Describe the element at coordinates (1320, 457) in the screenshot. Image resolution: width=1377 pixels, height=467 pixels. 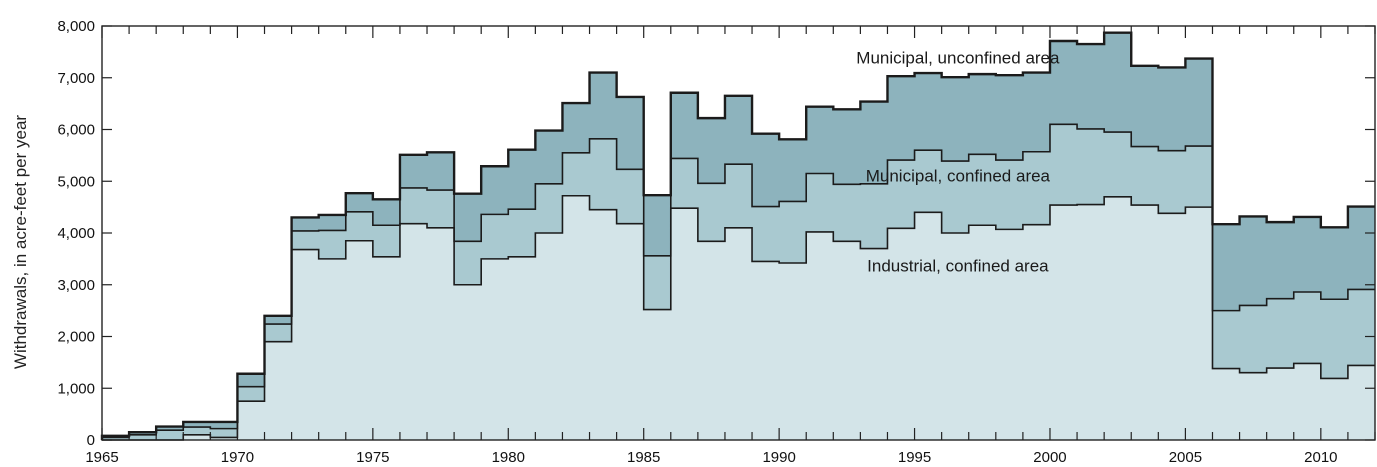
I see `x-tick-label: 2010` at that location.